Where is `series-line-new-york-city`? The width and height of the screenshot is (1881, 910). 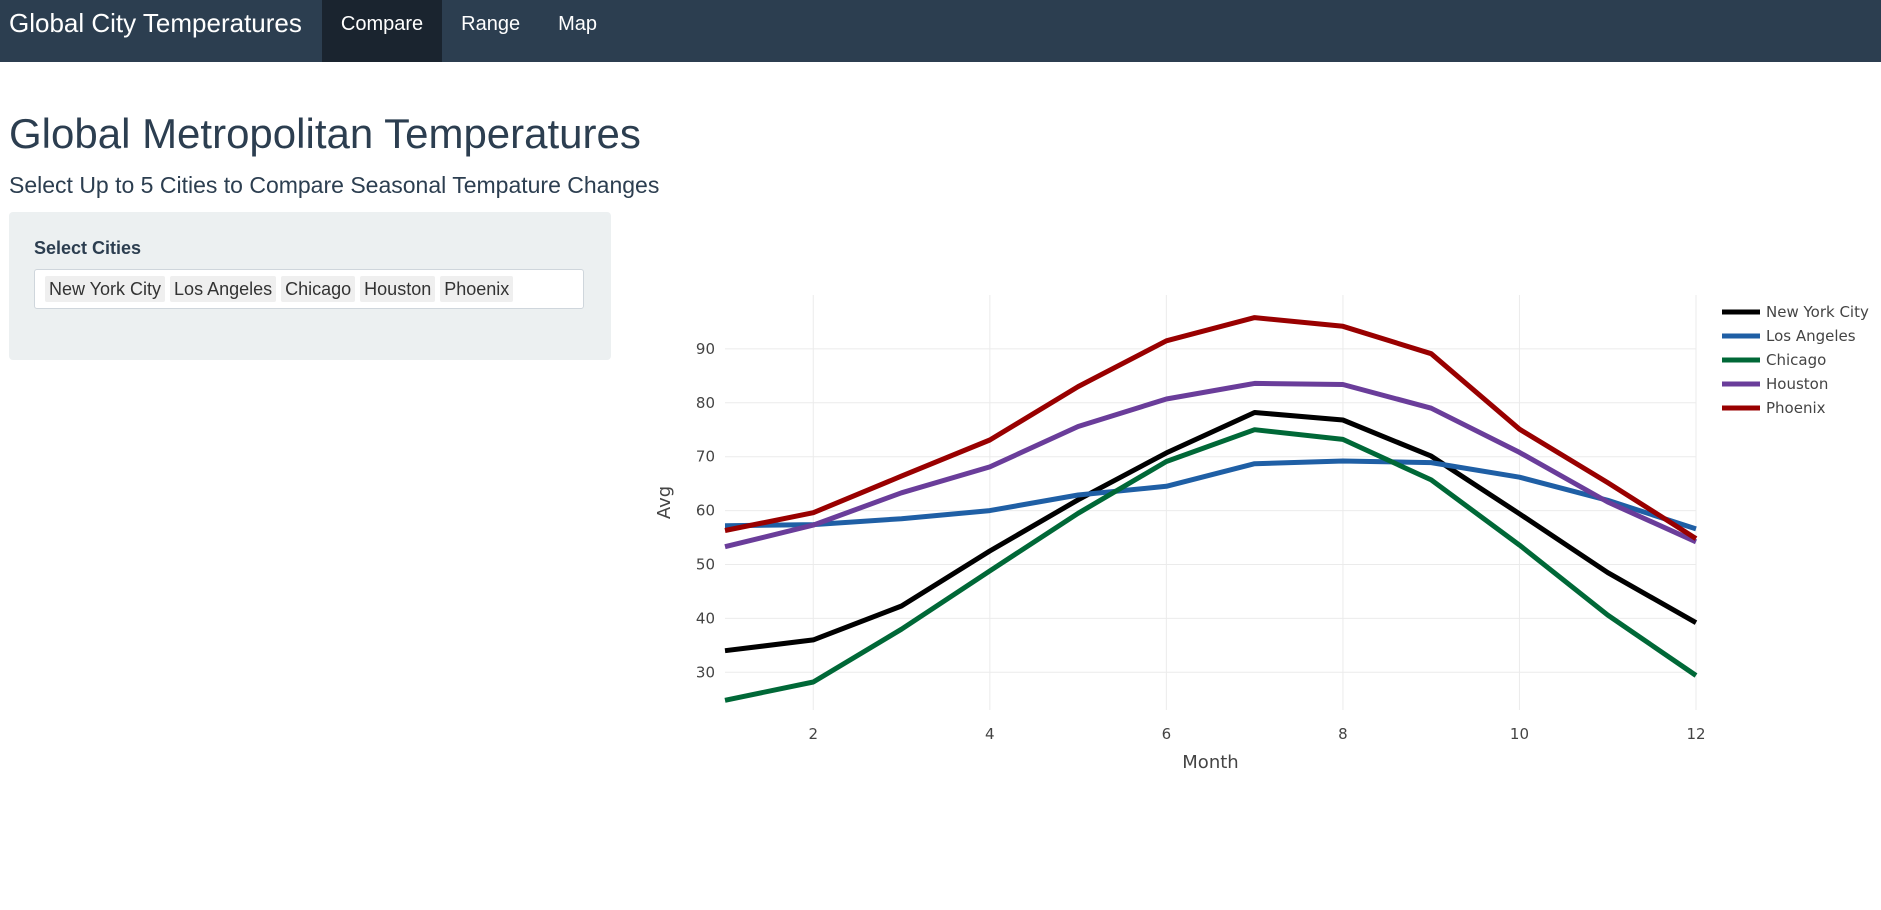 series-line-new-york-city is located at coordinates (1211, 532).